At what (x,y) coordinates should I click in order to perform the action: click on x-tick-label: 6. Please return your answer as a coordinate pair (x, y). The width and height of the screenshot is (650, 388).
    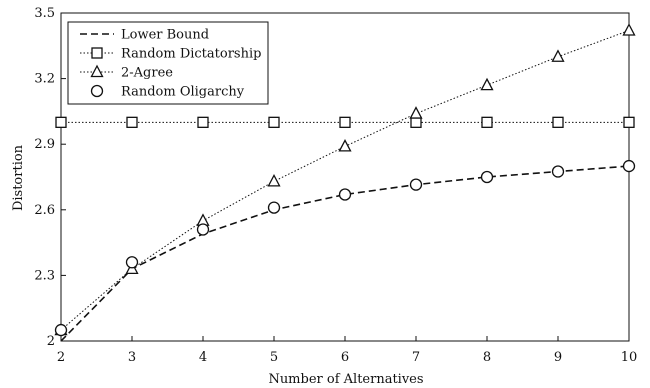
    Looking at the image, I should click on (345, 357).